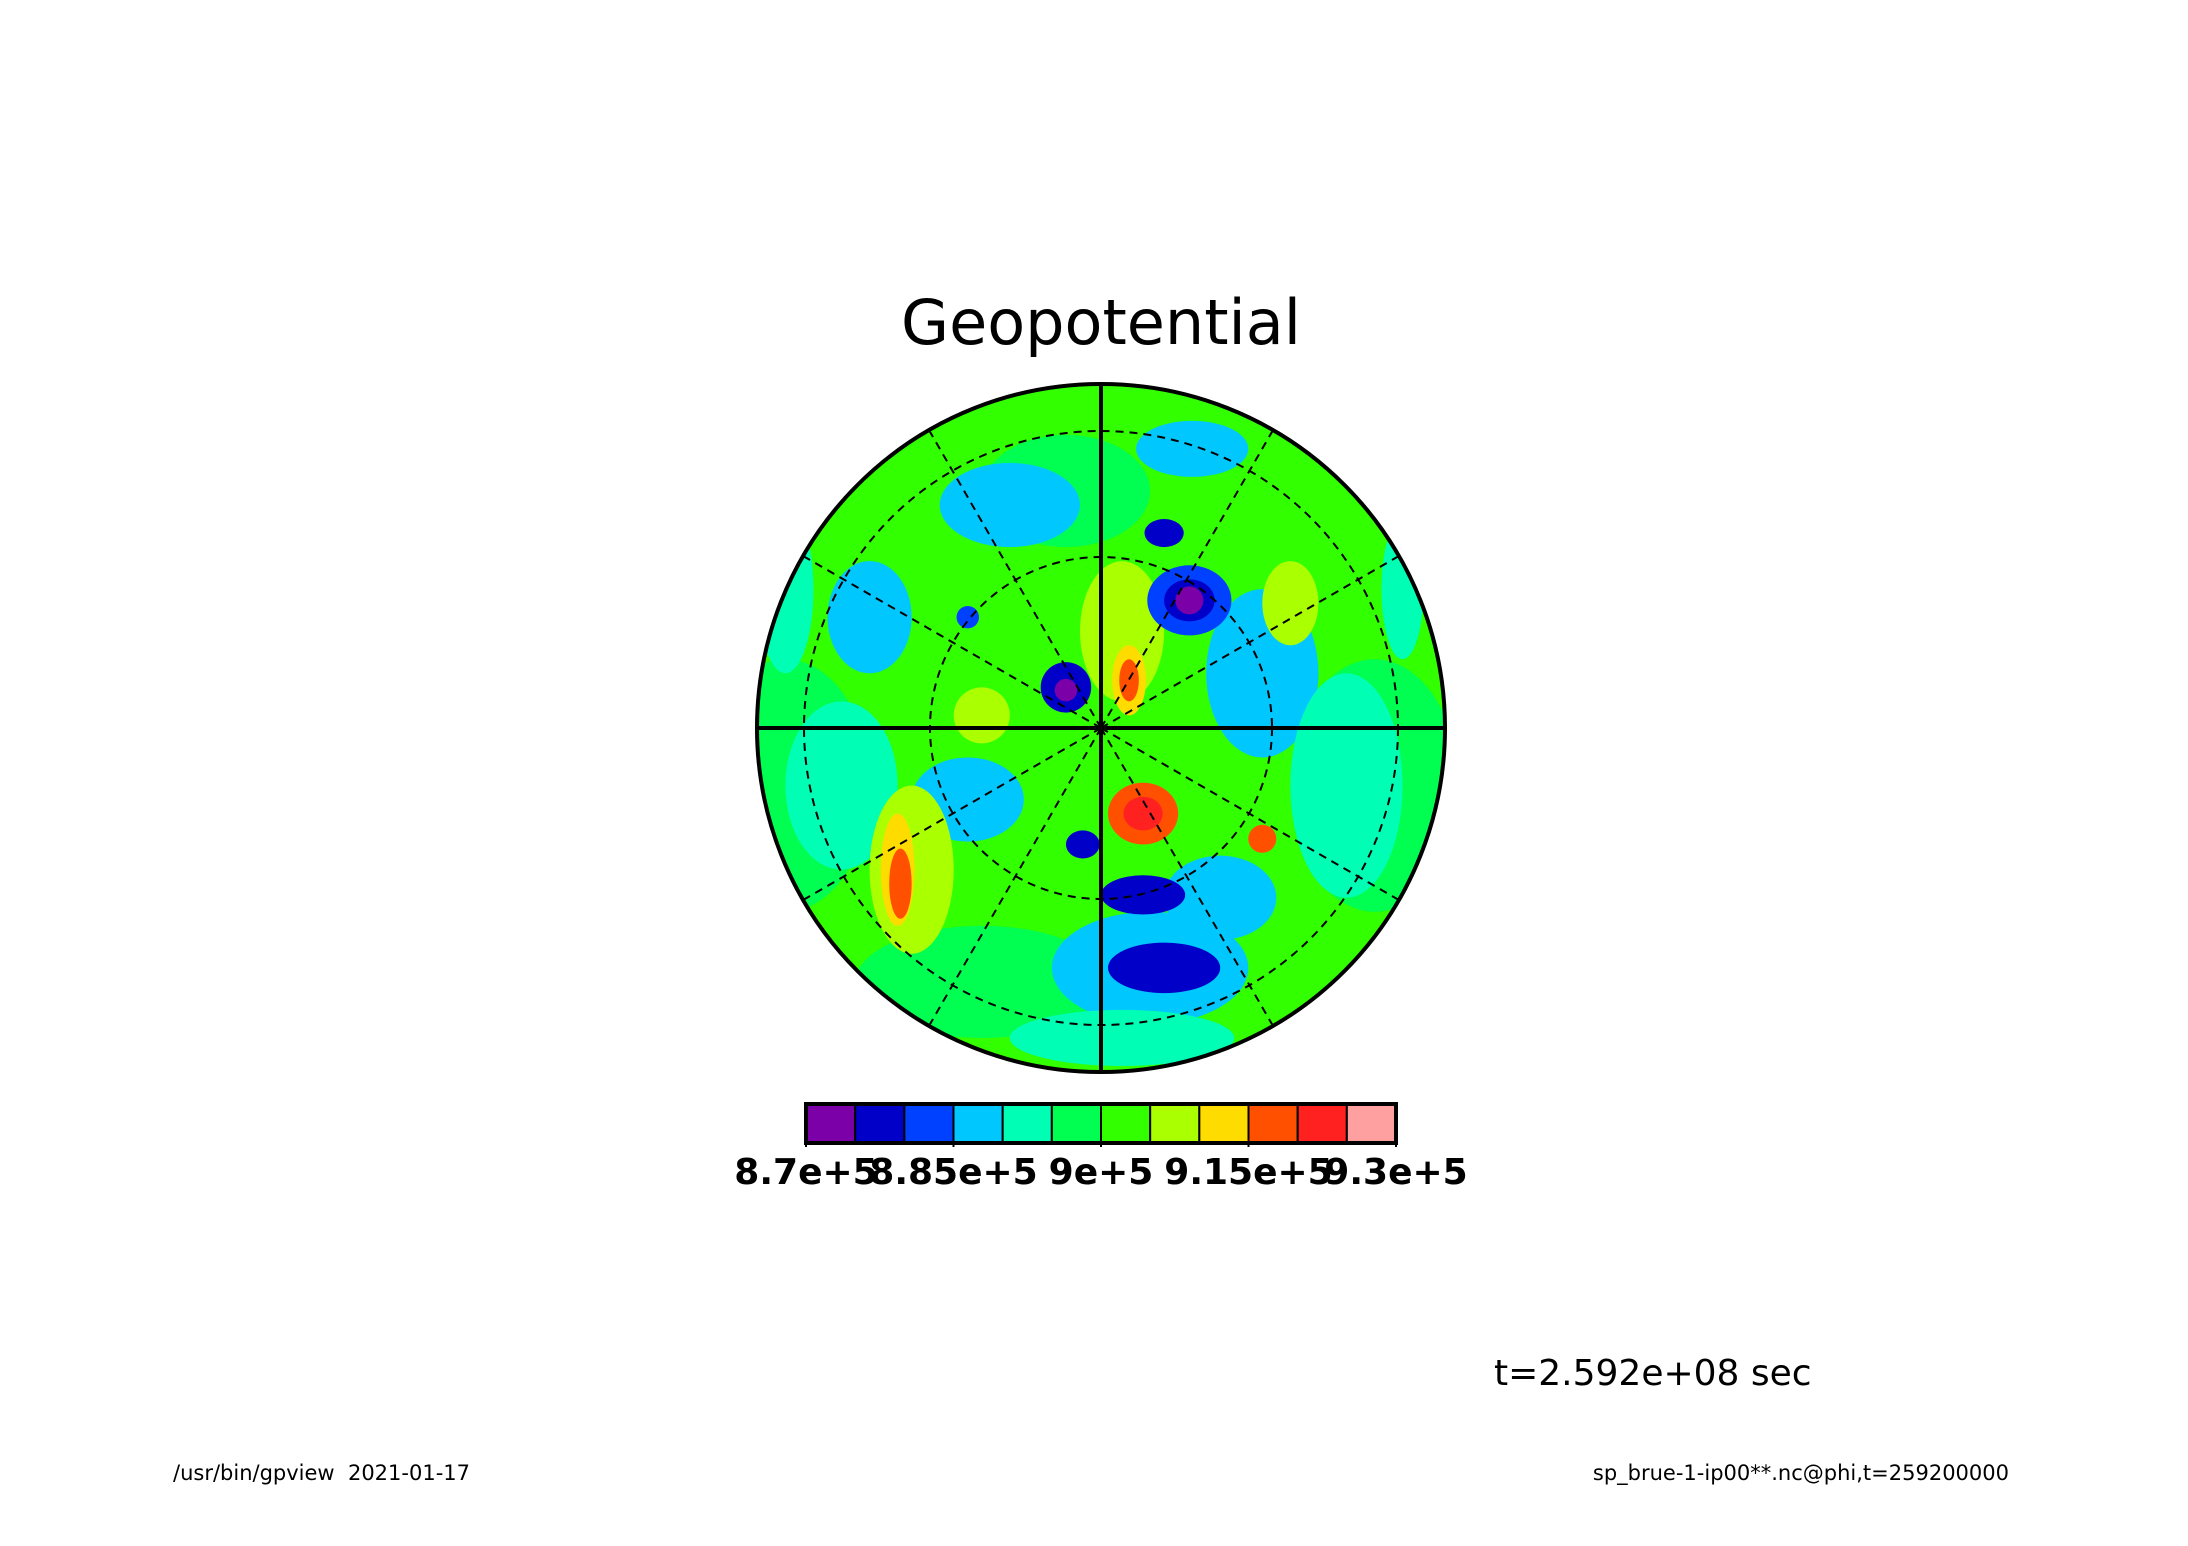 This screenshot has height=1546, width=2188. What do you see at coordinates (805, 1172) in the screenshot?
I see `colorbar-tick-label: 8.7e+5` at bounding box center [805, 1172].